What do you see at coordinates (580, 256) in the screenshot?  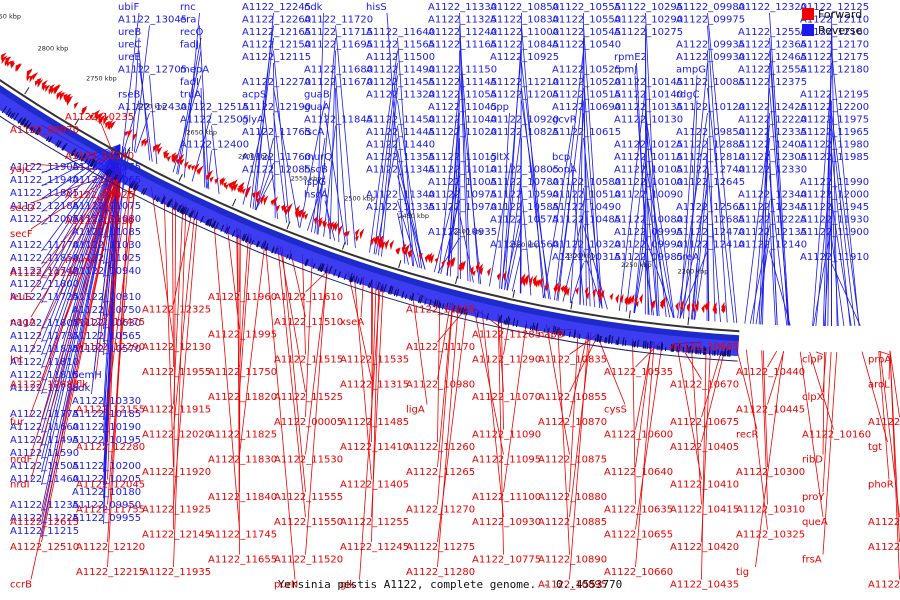 I see `scale-label: 2300 kbp` at bounding box center [580, 256].